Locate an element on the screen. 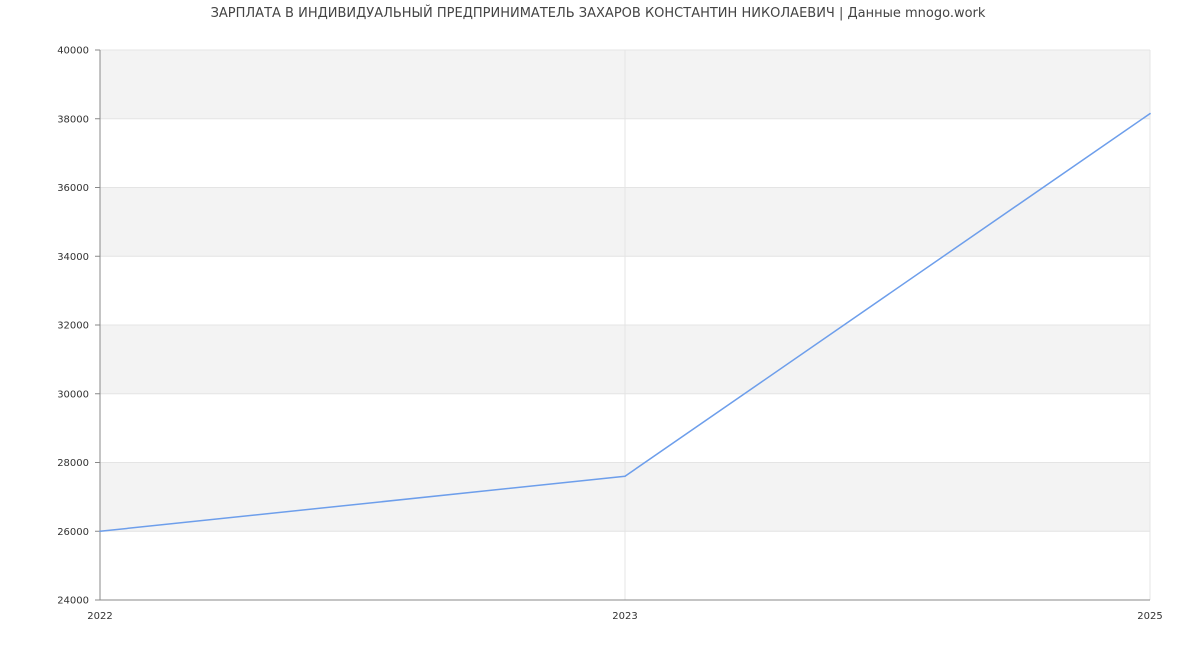 Image resolution: width=1200 pixels, height=650 pixels. y-tick-label: 28000 is located at coordinates (73, 463).